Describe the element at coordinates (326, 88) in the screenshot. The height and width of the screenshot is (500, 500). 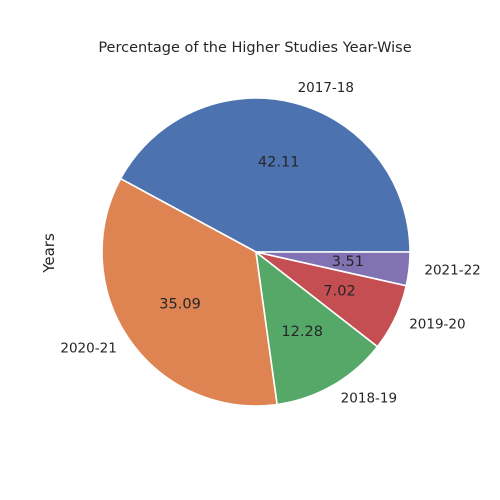
I see `slice-label-2017-18: 2017-18` at that location.